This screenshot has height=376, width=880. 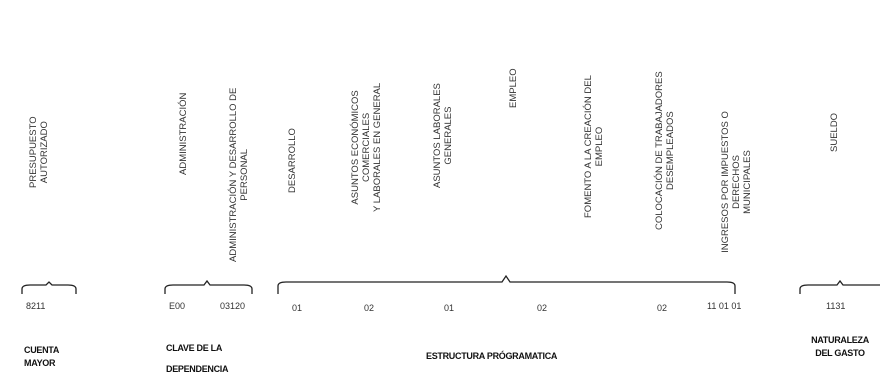 What do you see at coordinates (183, 133) in the screenshot?
I see `column-administracion: ADMINISTRACIÓN` at bounding box center [183, 133].